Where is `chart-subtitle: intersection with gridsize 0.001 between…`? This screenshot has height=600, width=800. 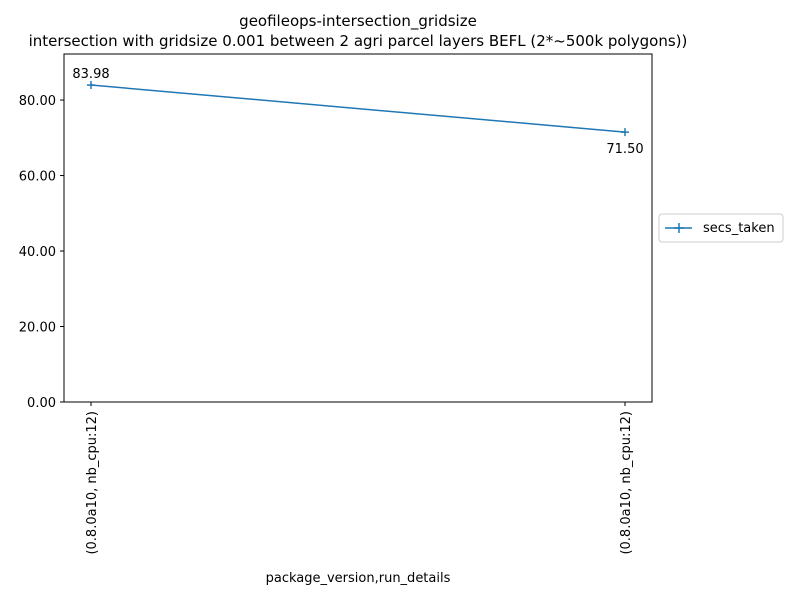
chart-subtitle: intersection with gridsize 0.001 between… is located at coordinates (358, 41).